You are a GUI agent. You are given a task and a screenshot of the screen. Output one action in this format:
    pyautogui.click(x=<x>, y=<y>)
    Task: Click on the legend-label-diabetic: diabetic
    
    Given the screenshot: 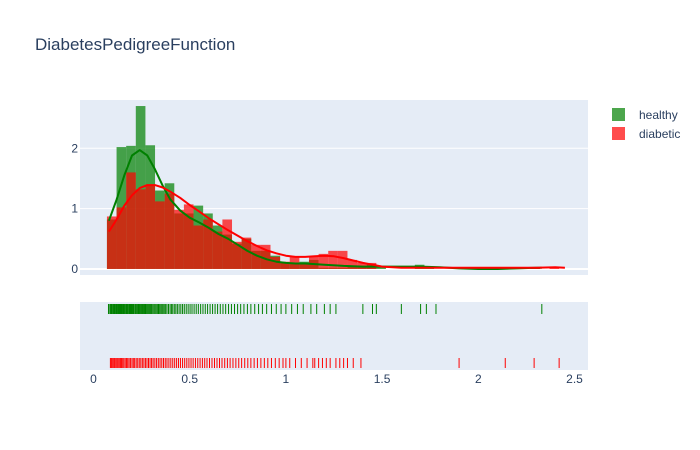 What is the action you would take?
    pyautogui.click(x=659, y=134)
    